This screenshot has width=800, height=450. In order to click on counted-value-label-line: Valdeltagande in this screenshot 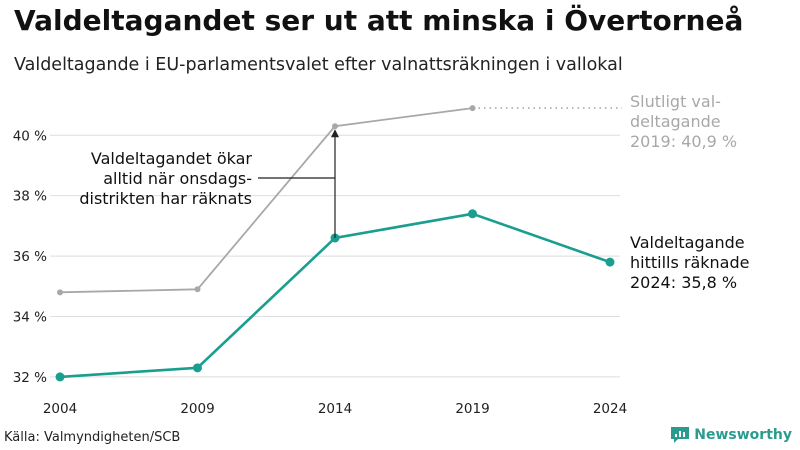, I will do `click(687, 242)`.